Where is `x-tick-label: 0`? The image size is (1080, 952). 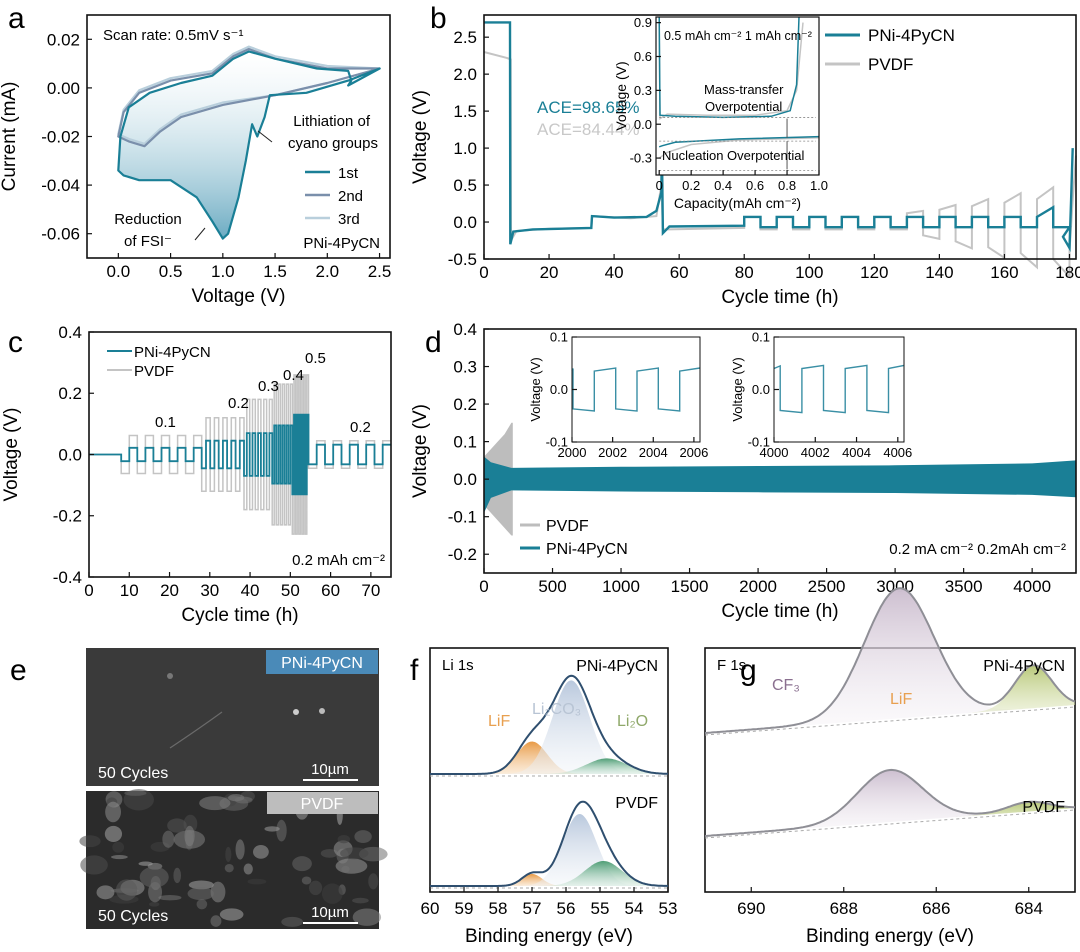 x-tick-label: 0 is located at coordinates (88, 590).